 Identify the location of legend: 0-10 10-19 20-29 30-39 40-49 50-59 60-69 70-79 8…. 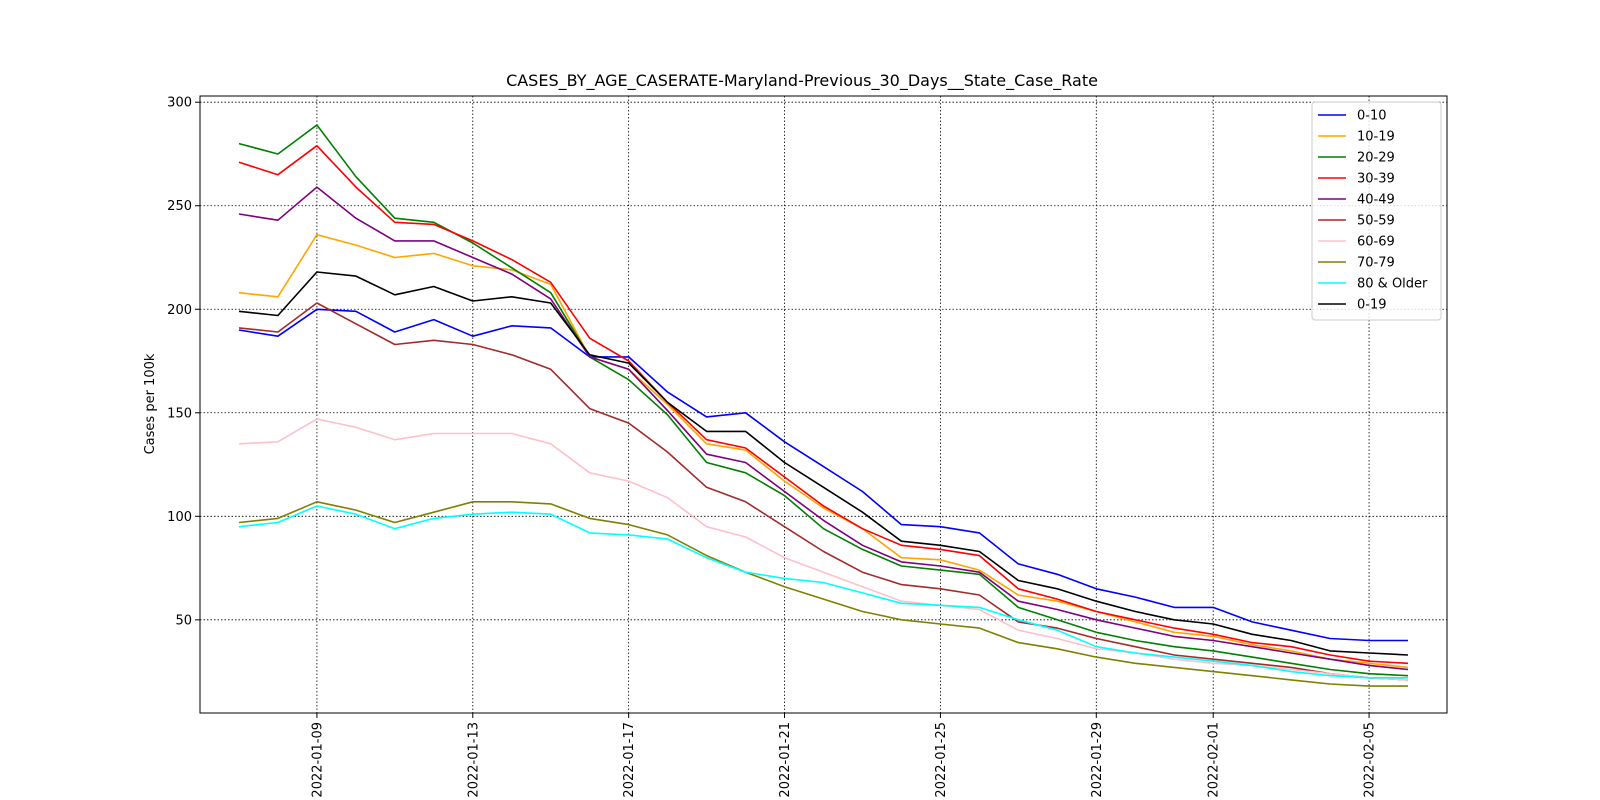
(1376, 211).